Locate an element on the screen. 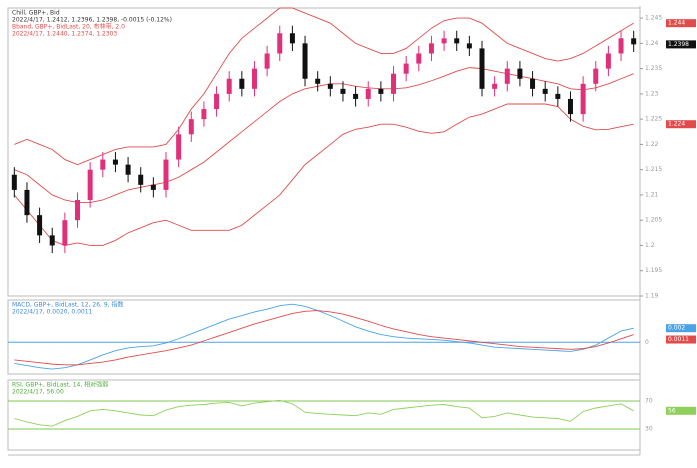 This screenshot has width=697, height=468. value-tag-label: 0.0011 is located at coordinates (678, 339).